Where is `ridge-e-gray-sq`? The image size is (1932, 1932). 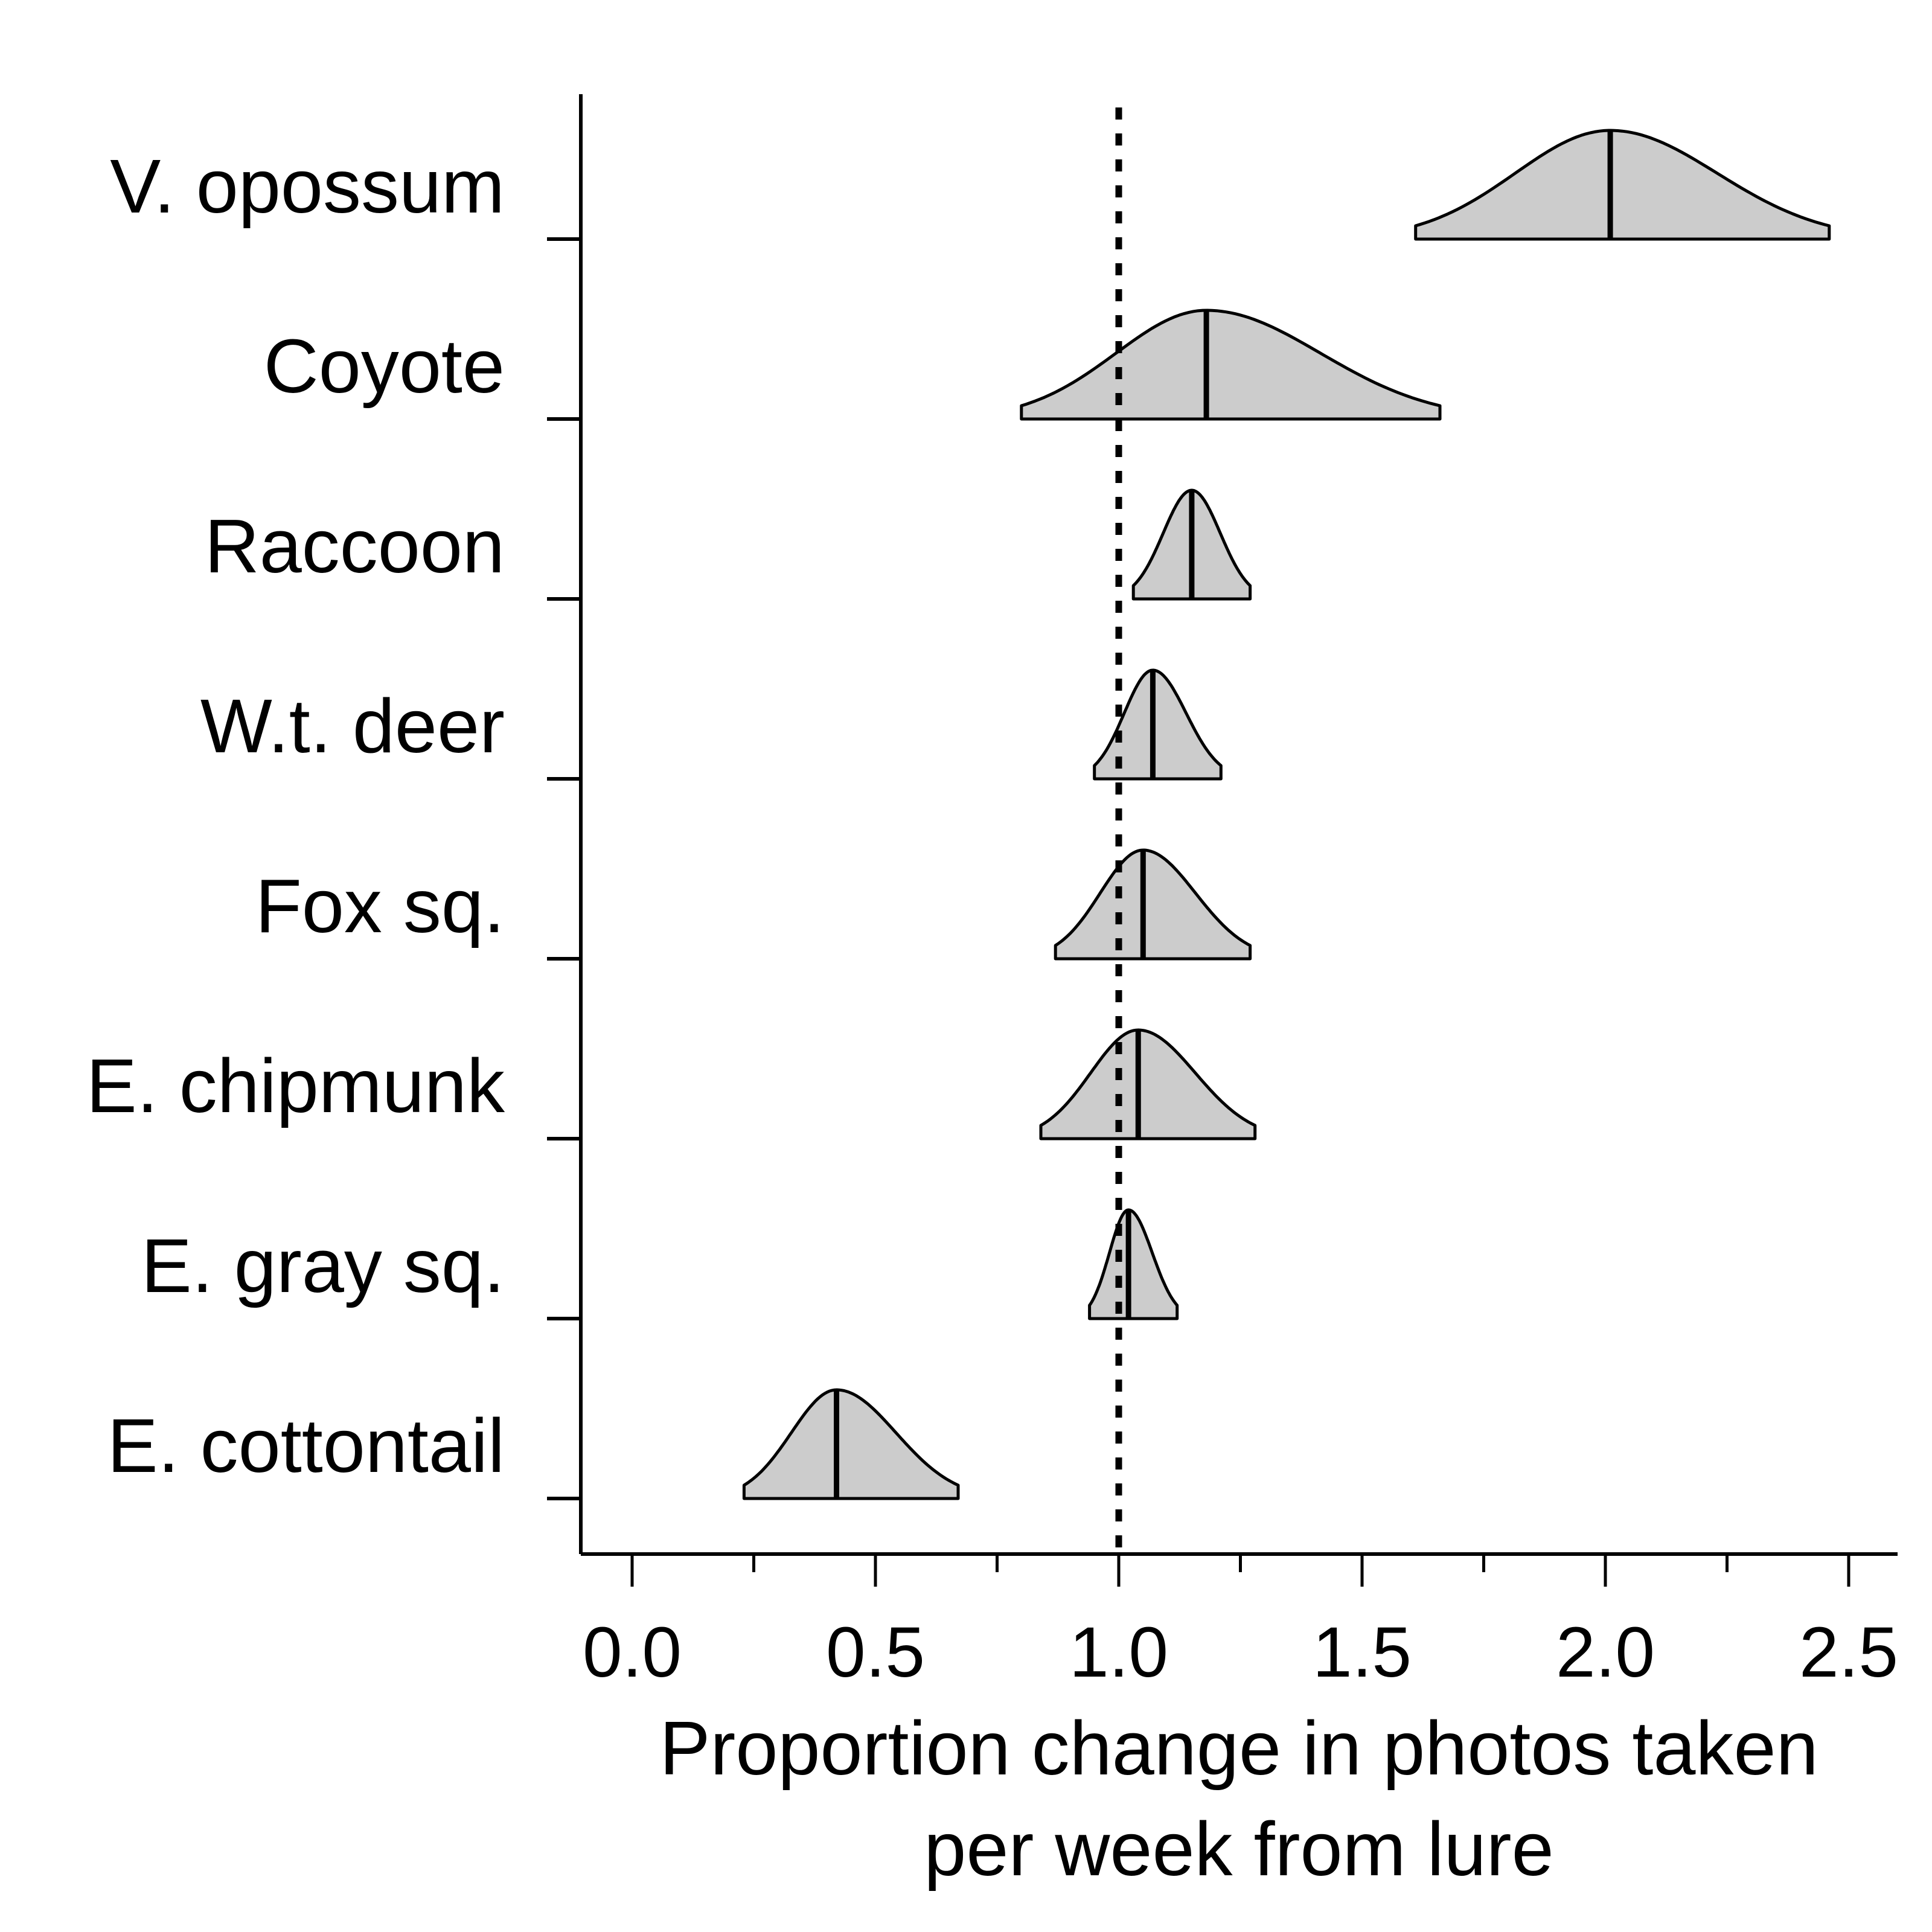 ridge-e-gray-sq is located at coordinates (1134, 1264).